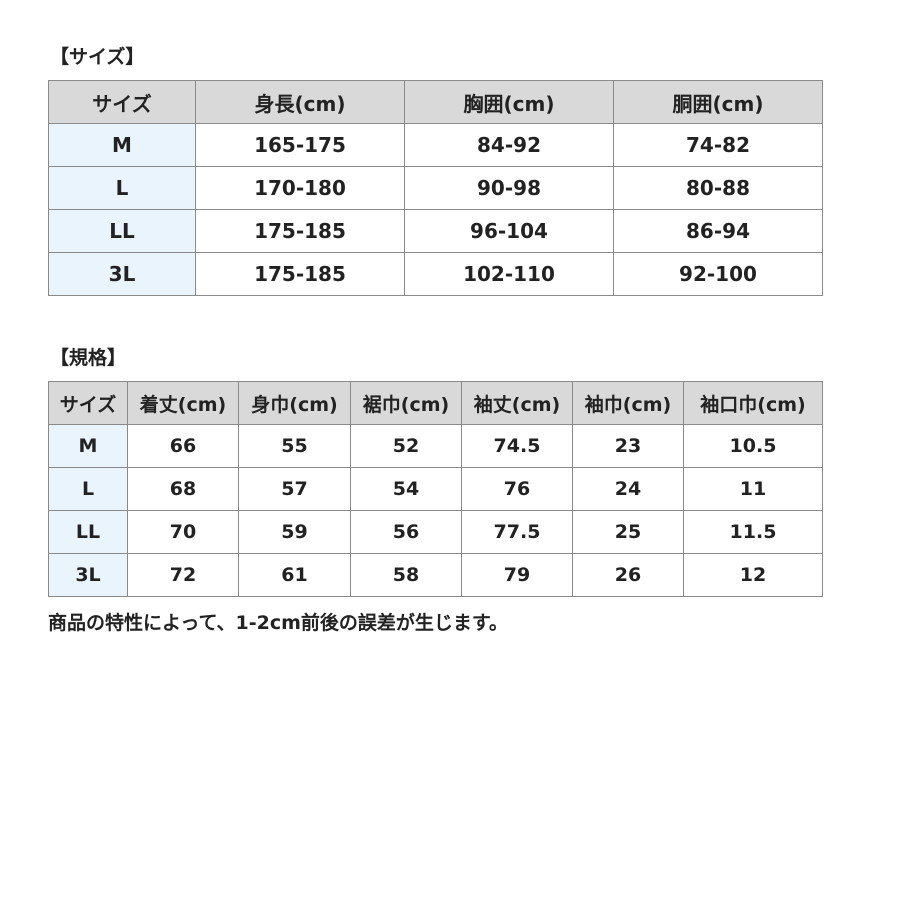 Image resolution: width=900 pixels, height=900 pixels. Describe the element at coordinates (406, 403) in the screenshot. I see `column-header: 裾巾(cm)` at that location.